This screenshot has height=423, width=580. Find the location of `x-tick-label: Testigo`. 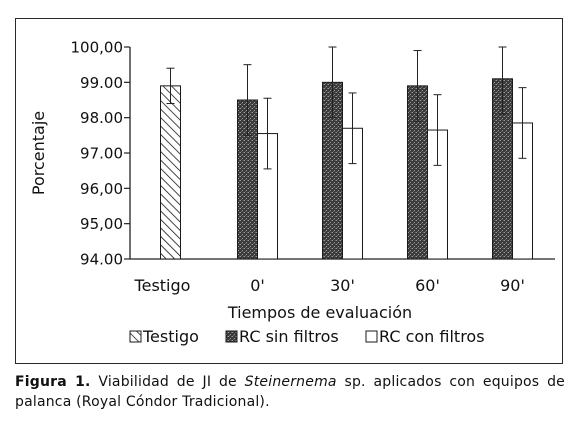

x-tick-label: Testigo is located at coordinates (162, 285).